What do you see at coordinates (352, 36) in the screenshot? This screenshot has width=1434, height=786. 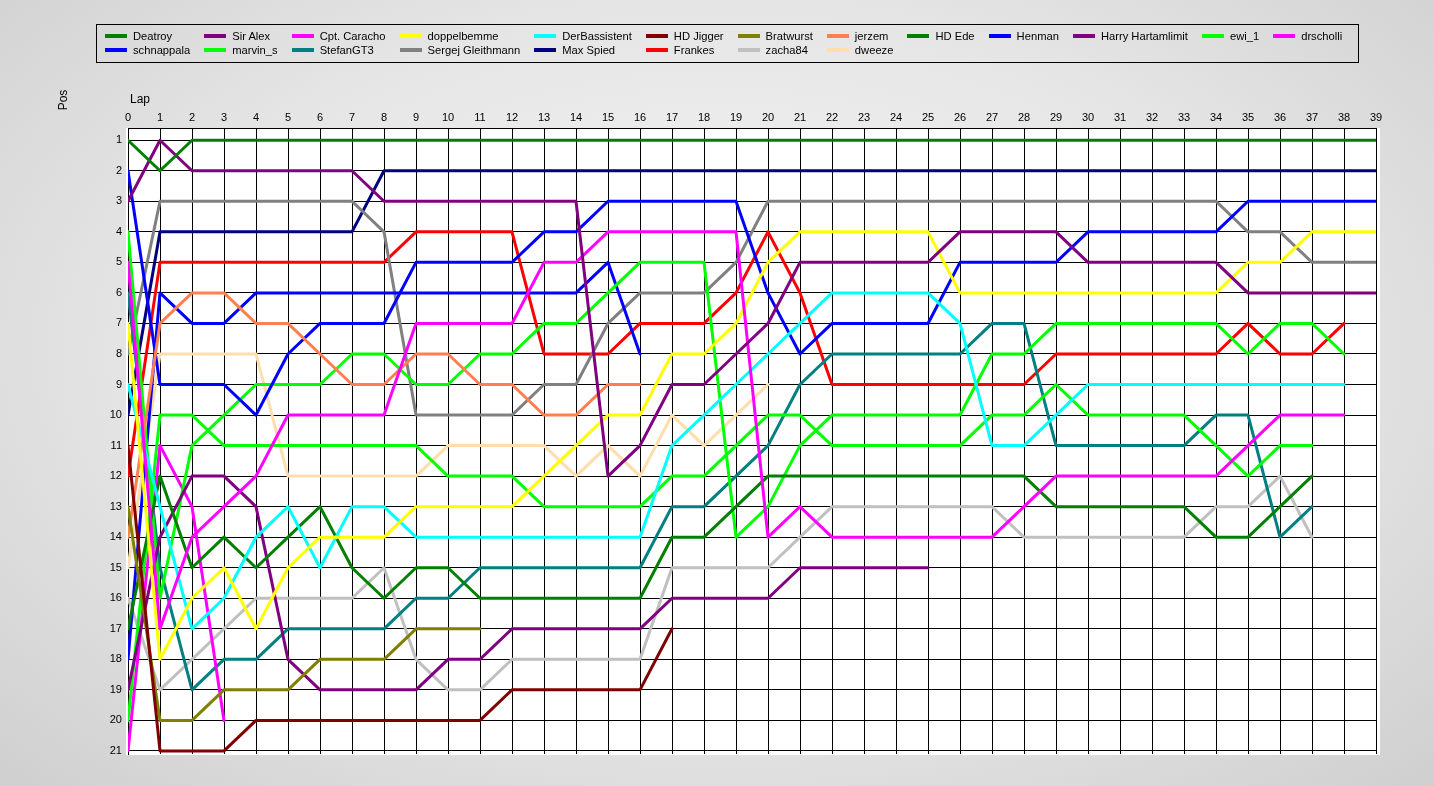 I see `legend-label: Cpt. Caracho` at bounding box center [352, 36].